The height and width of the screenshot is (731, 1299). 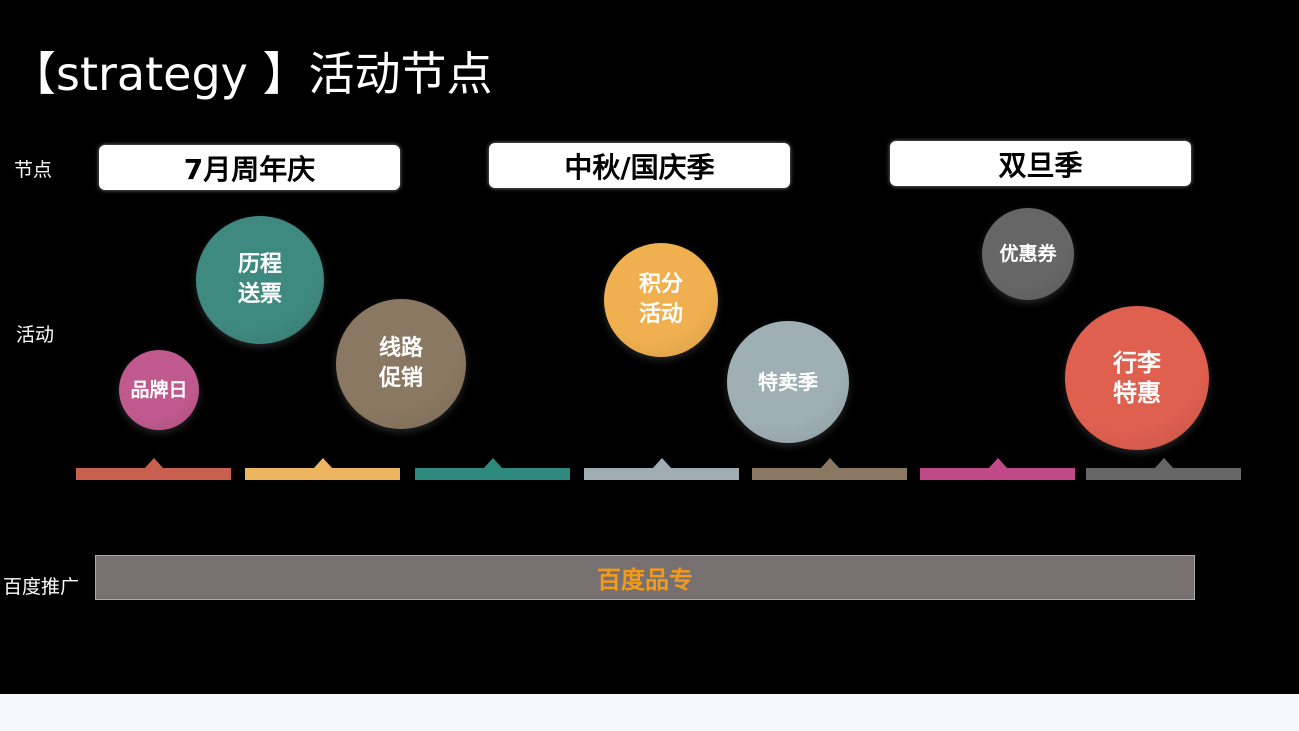 I want to click on promotion-bar: 百度品专, so click(x=645, y=577).